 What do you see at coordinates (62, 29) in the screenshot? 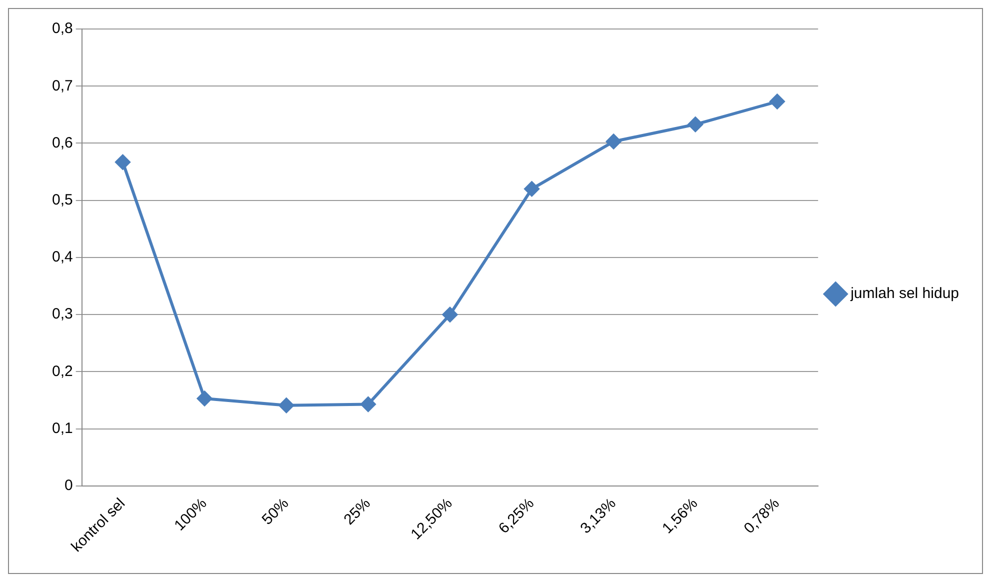
I see `y-tick-label: 0,8` at bounding box center [62, 29].